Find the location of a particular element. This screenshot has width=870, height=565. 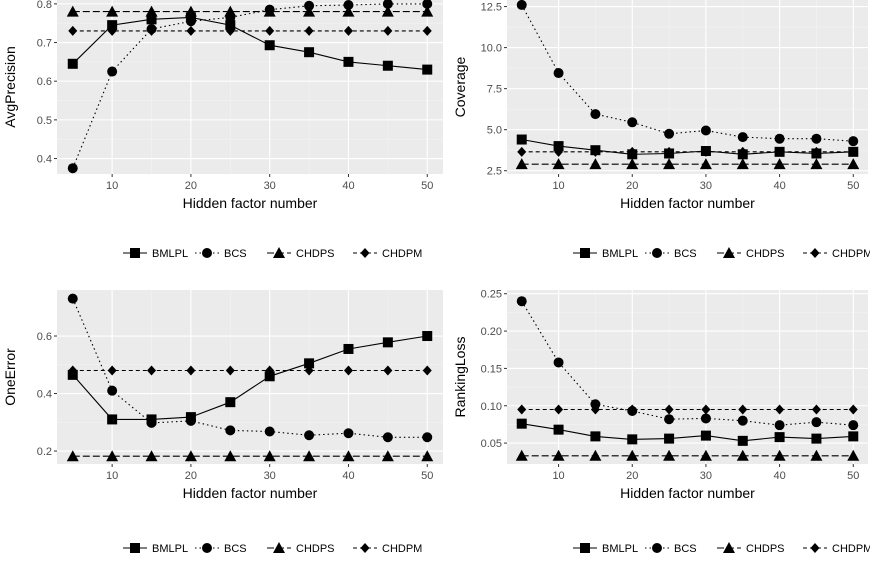

y-tick-label: 0.05 is located at coordinates (491, 444).